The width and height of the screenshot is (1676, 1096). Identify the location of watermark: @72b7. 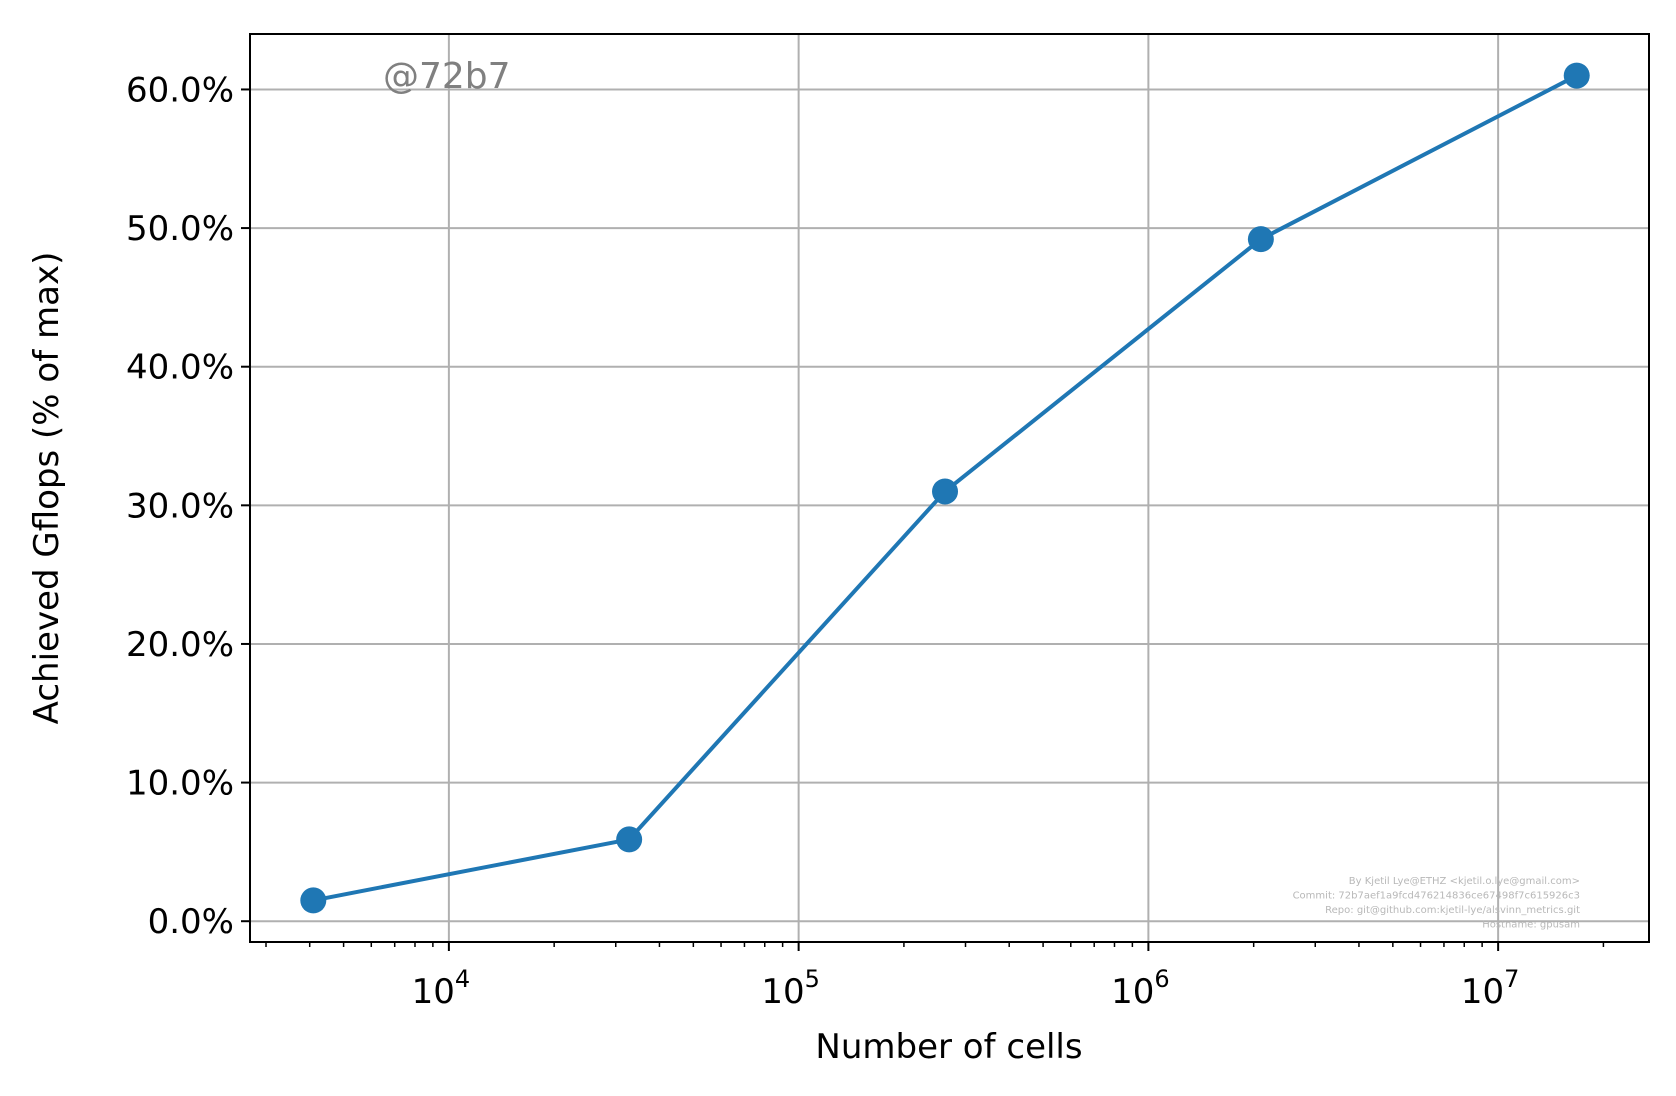
(447, 76).